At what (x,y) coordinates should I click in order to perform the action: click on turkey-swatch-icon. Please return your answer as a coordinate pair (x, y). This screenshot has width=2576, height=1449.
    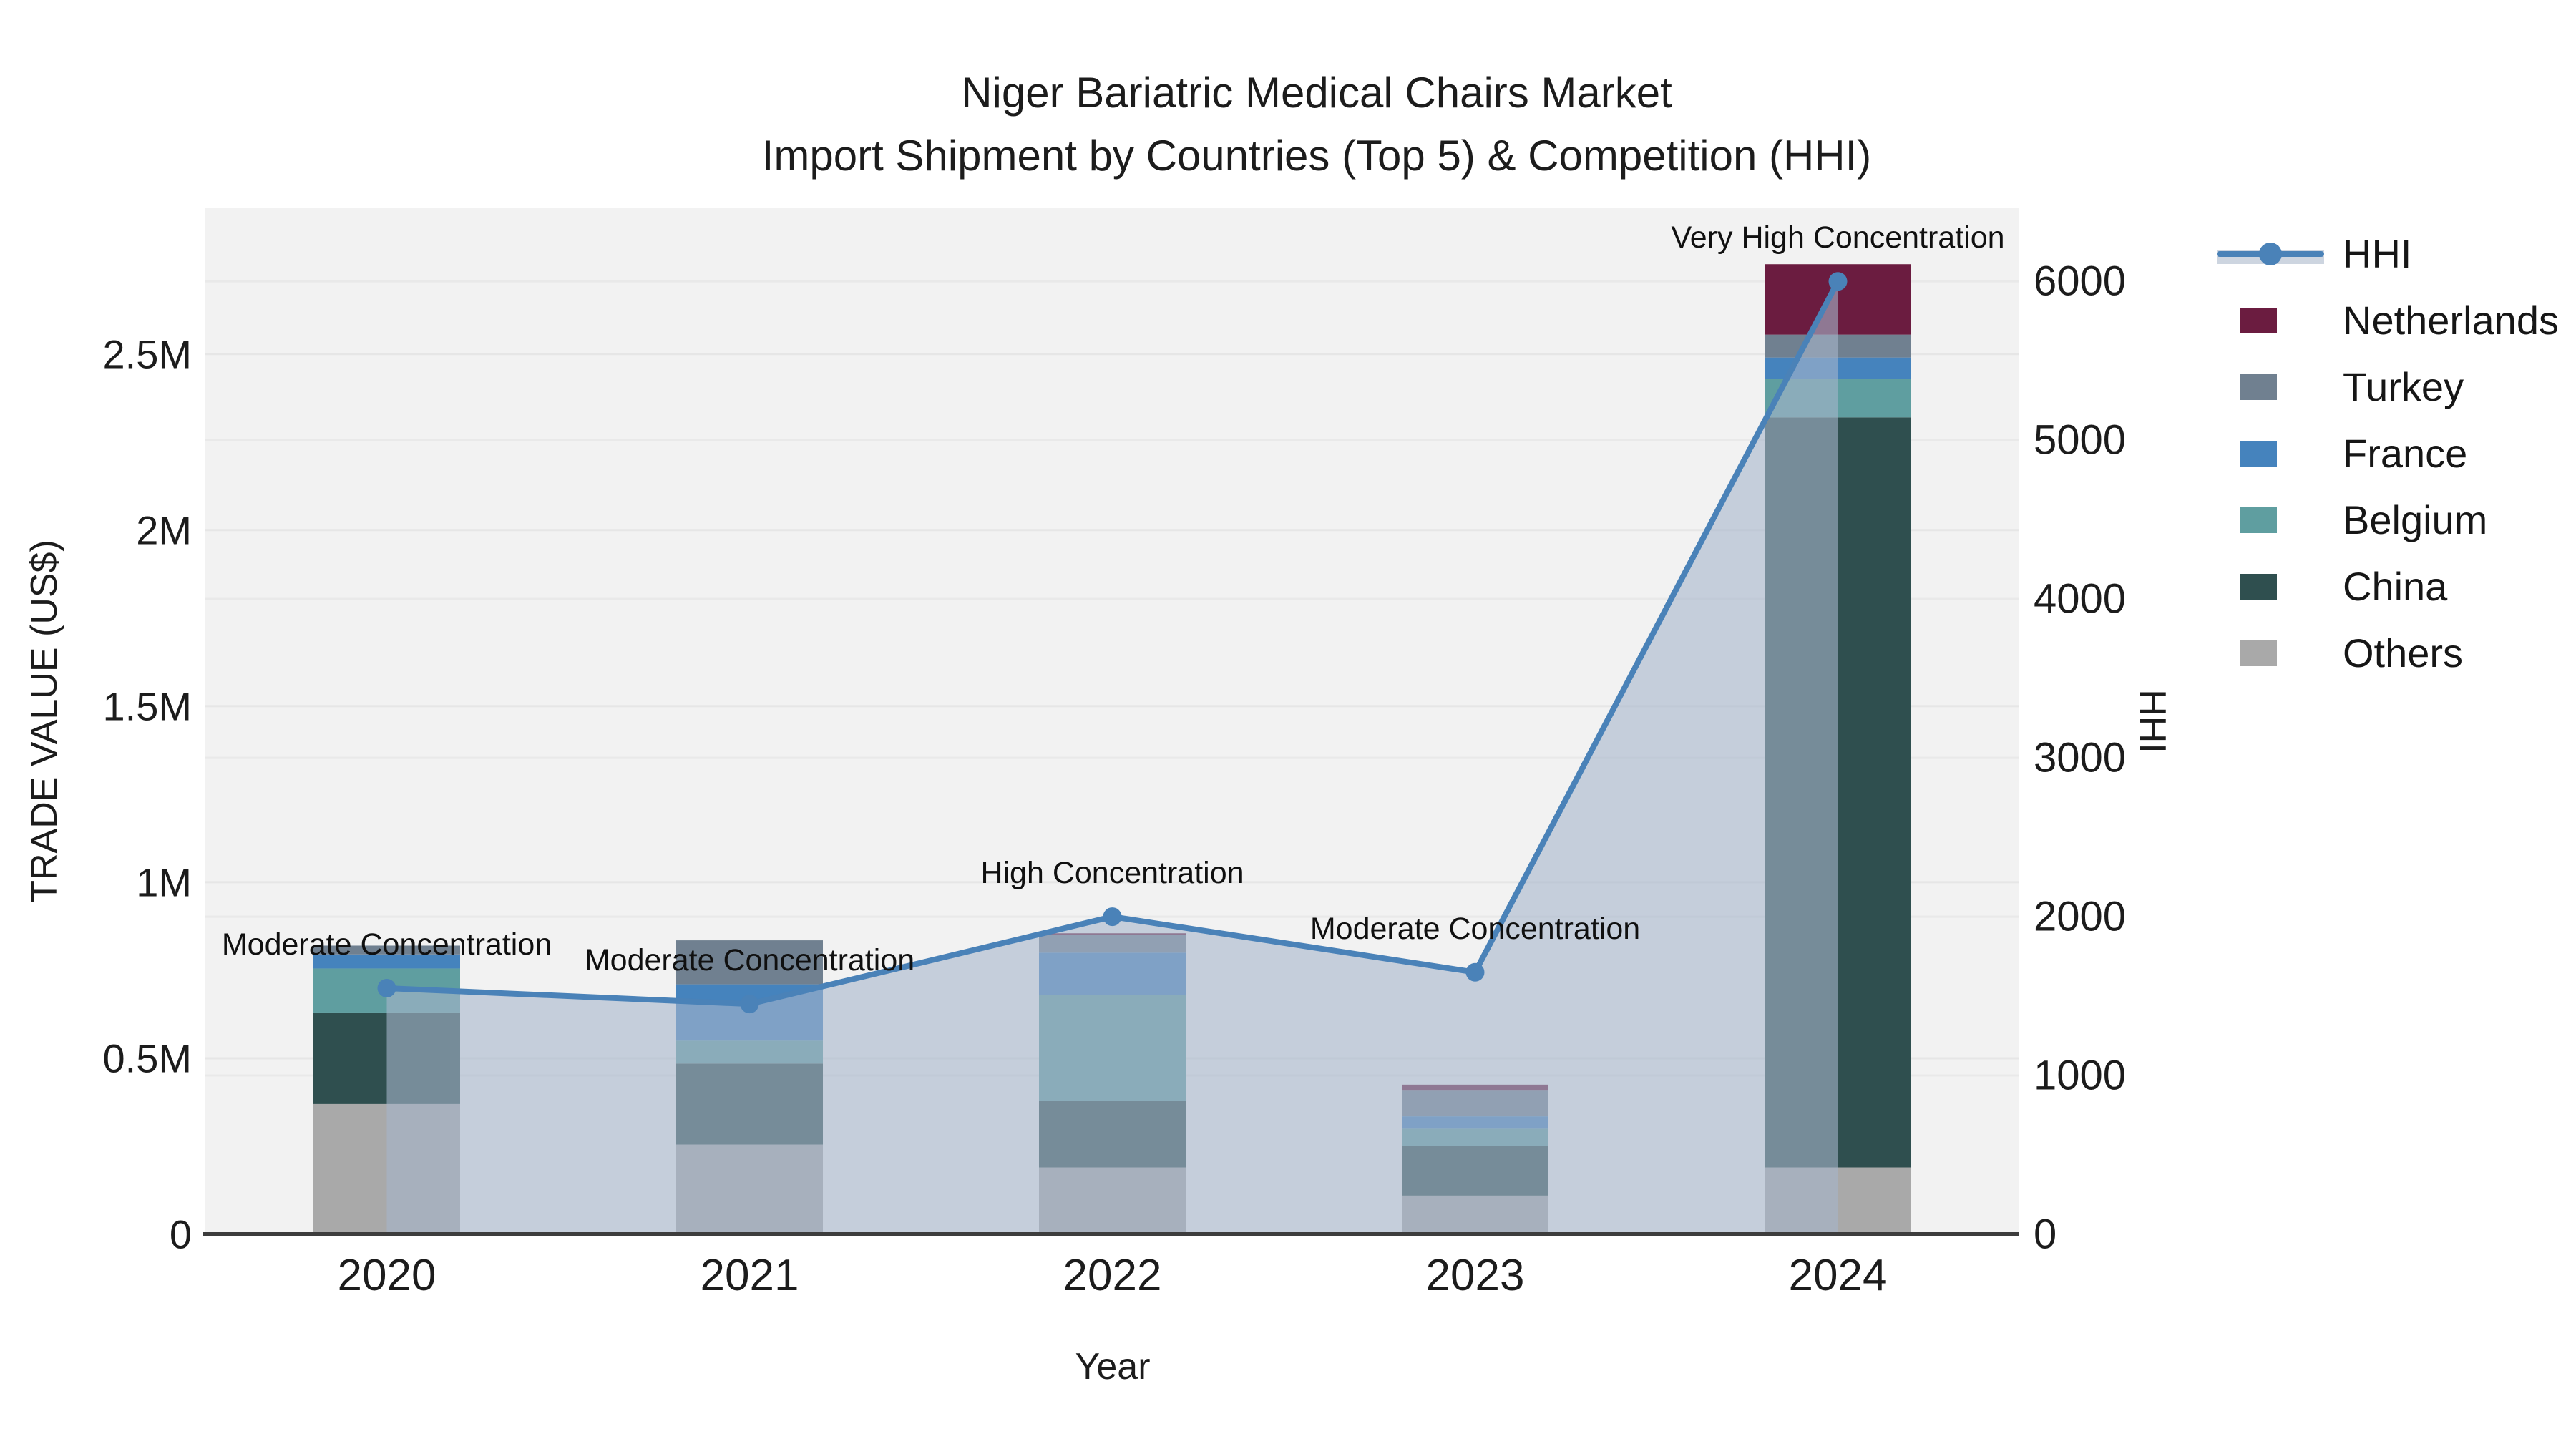
    Looking at the image, I should click on (2270, 387).